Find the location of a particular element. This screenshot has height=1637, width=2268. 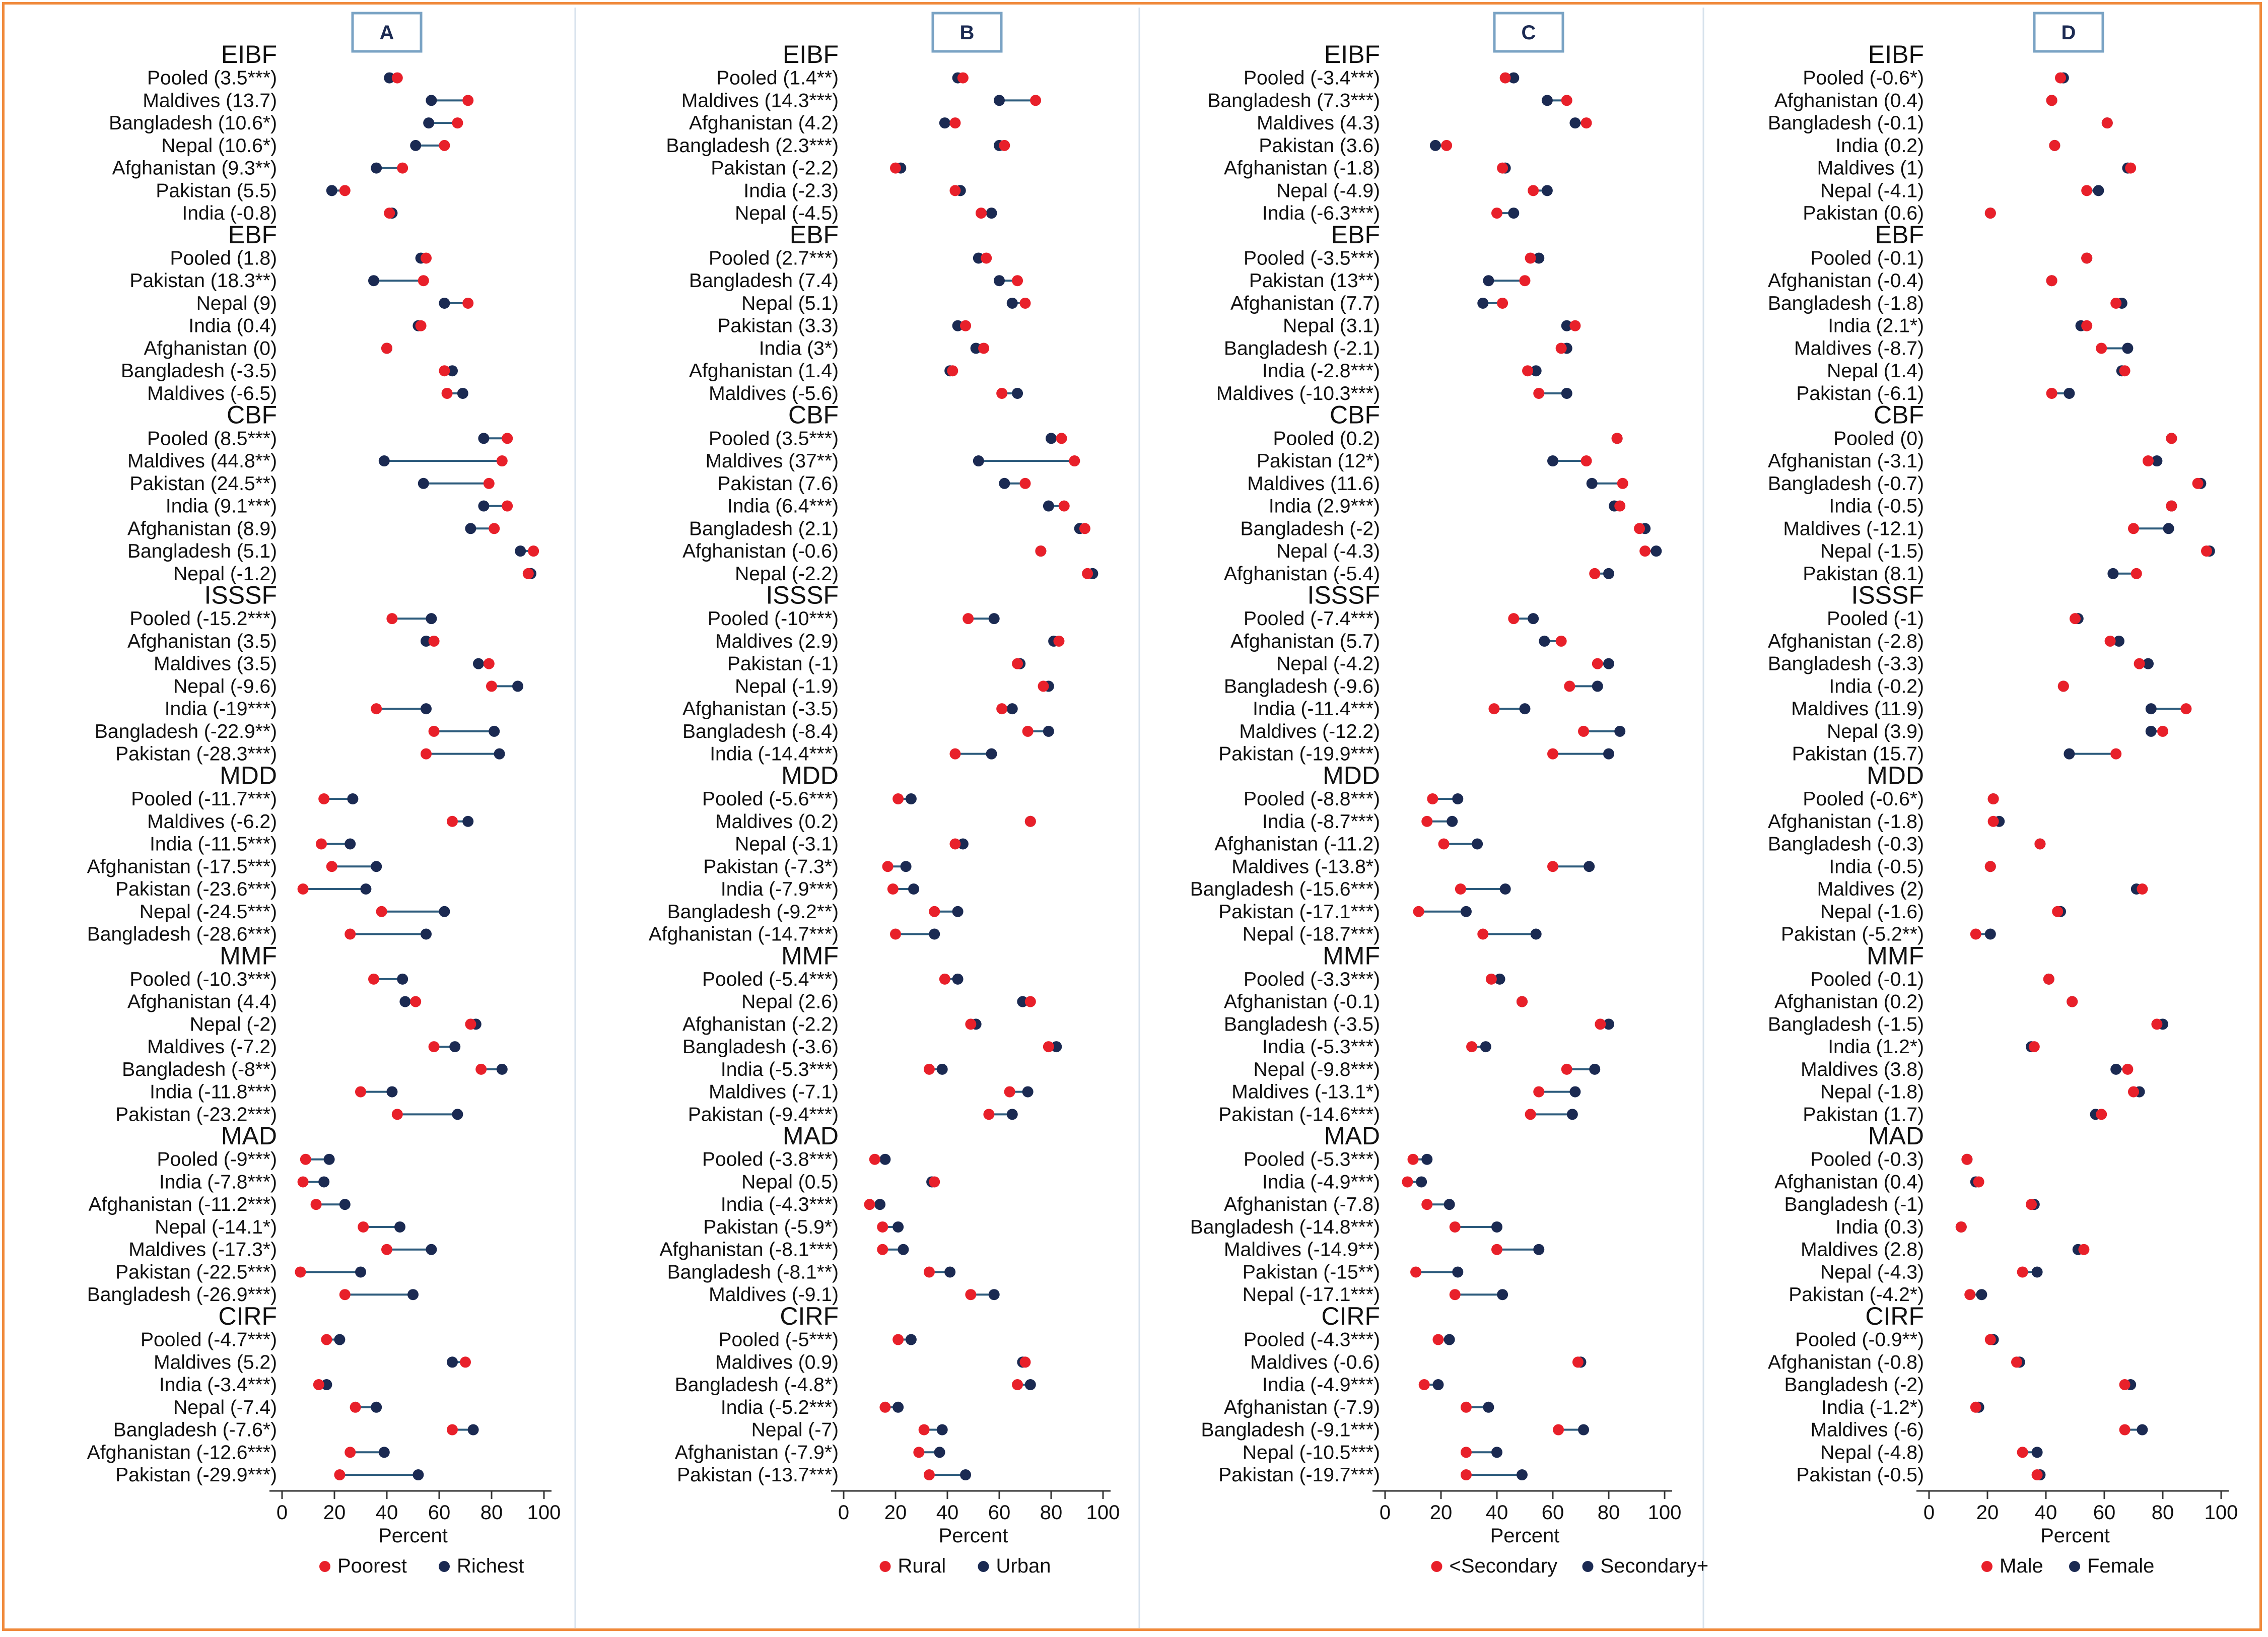

group-header: EBF is located at coordinates (252, 235).